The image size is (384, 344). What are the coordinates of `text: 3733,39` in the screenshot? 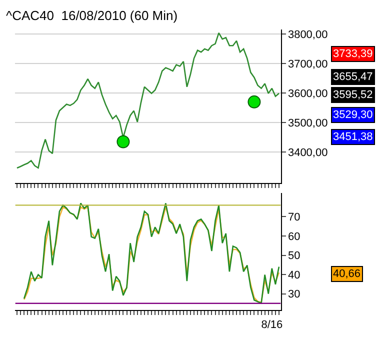 It's located at (353, 54).